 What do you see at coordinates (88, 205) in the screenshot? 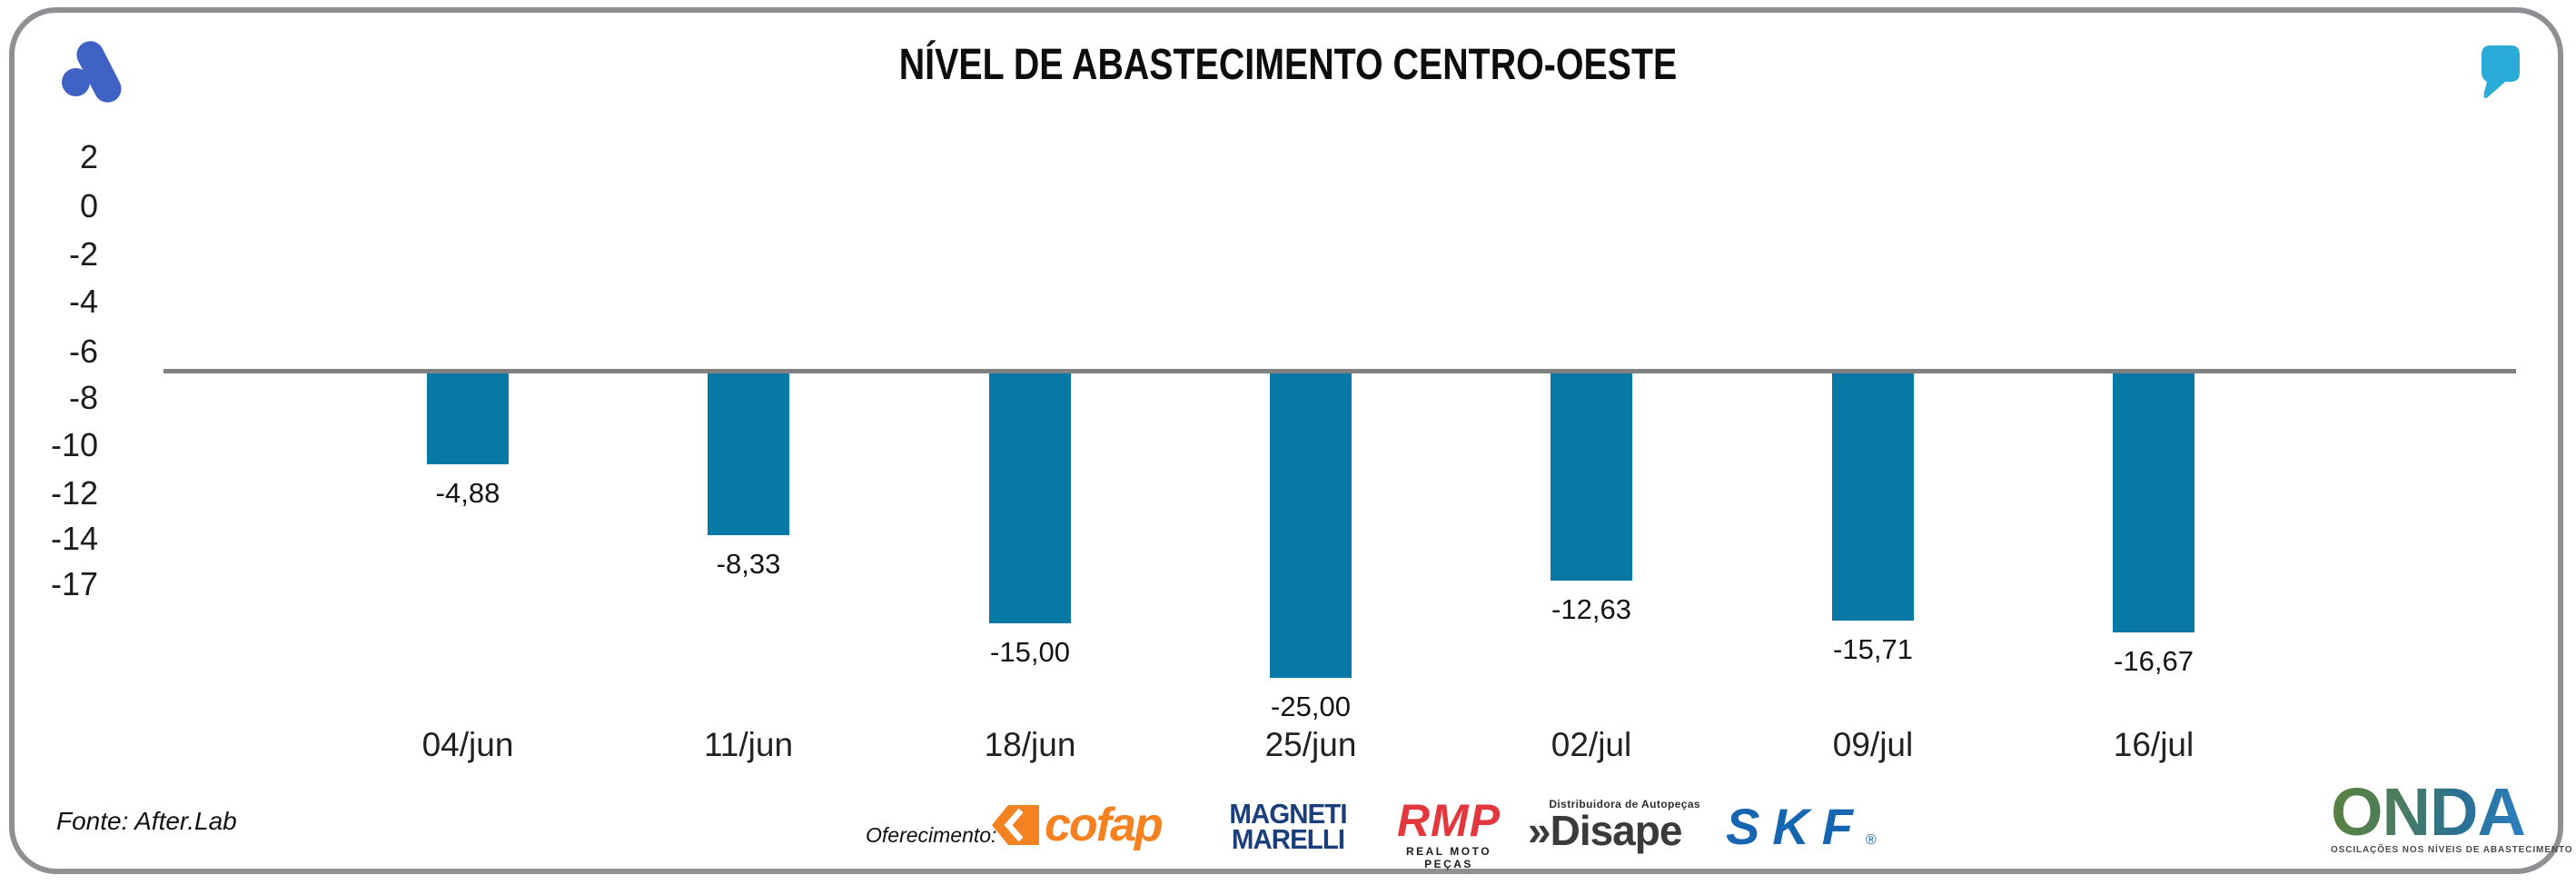
I see `y-axis-tick-label: 0` at bounding box center [88, 205].